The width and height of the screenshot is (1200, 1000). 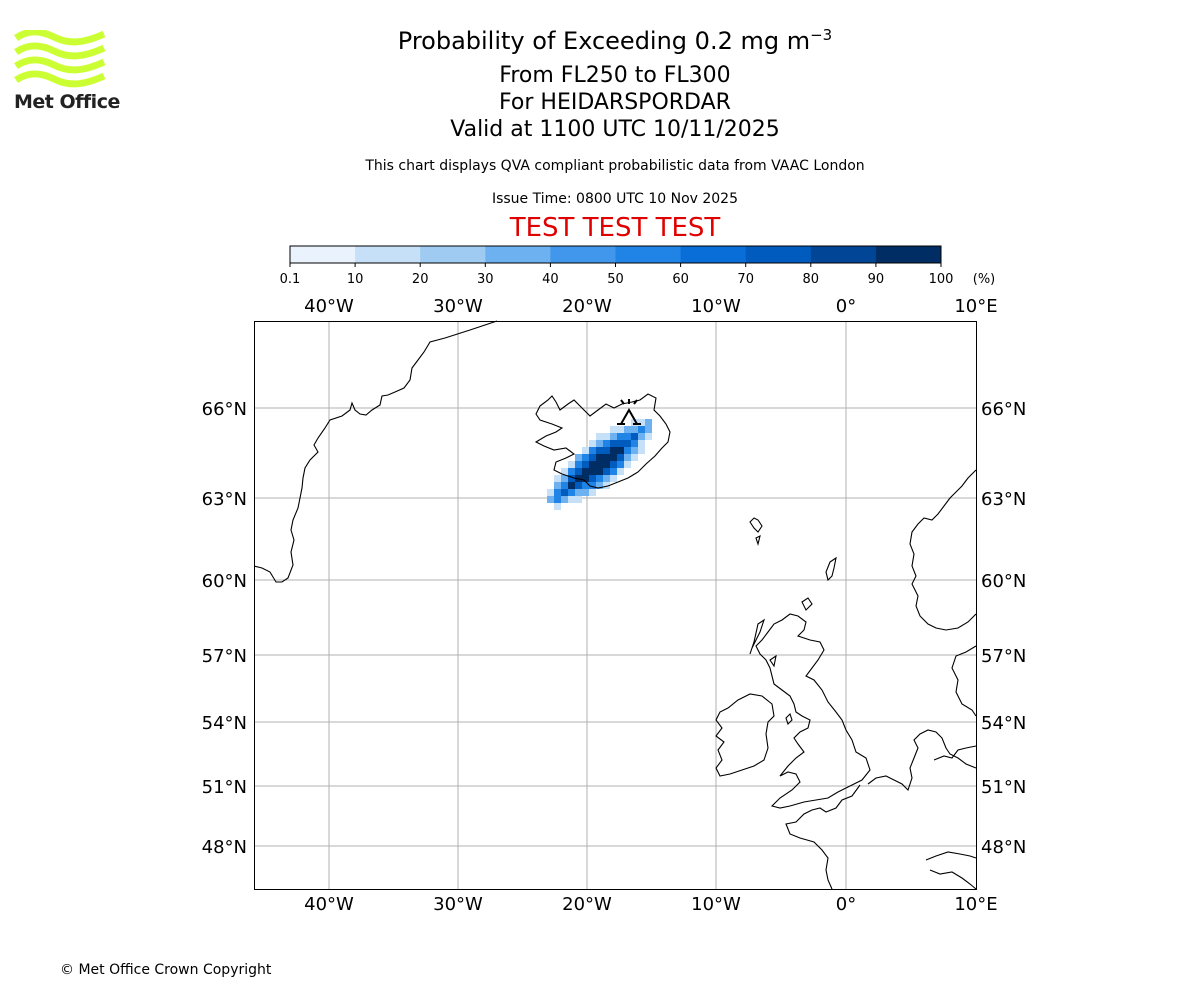 What do you see at coordinates (745, 279) in the screenshot?
I see `colorbar-tick-label: 70` at bounding box center [745, 279].